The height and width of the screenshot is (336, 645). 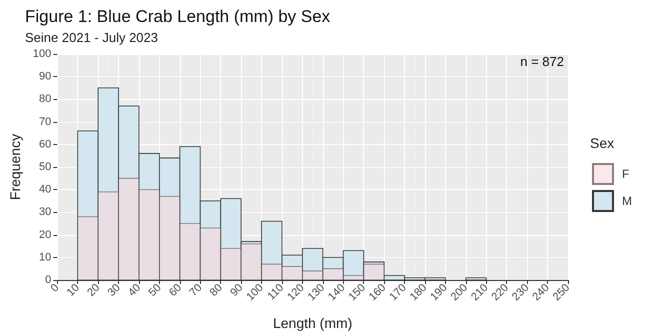 I want to click on y-tick-label: 90, so click(x=45, y=76).